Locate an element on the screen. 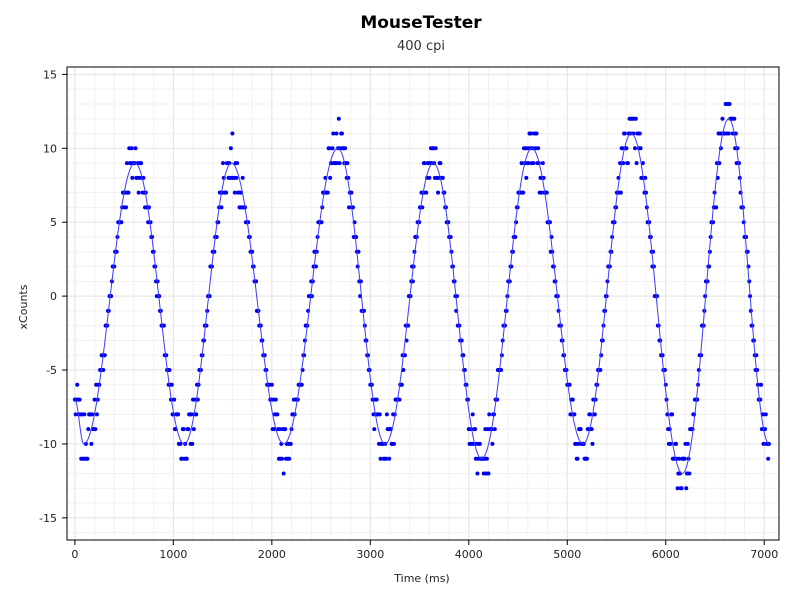 This screenshot has height=600, width=800. x-tick-label: 5000 is located at coordinates (567, 554).